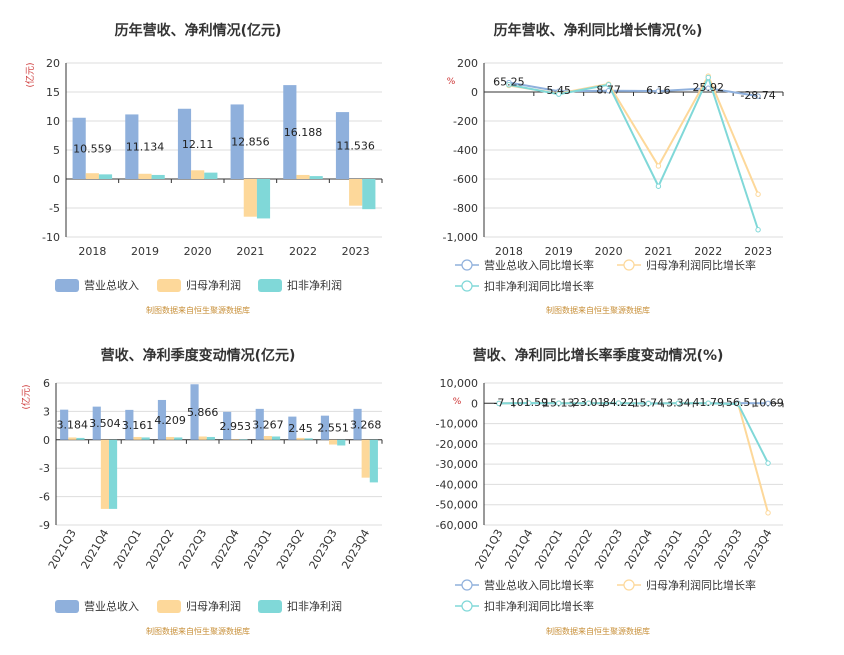 The image size is (844, 655). Describe the element at coordinates (44, 525) in the screenshot. I see `y-tick-label: -9` at that location.